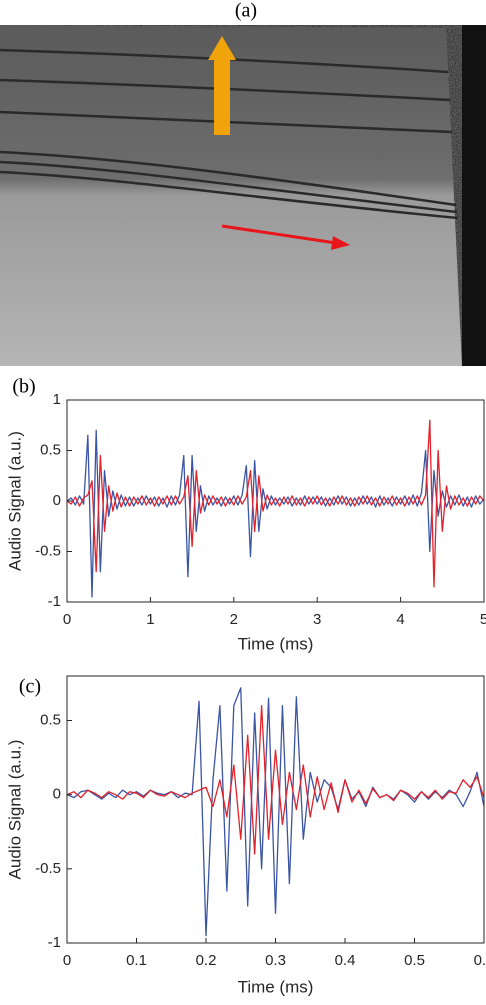 The width and height of the screenshot is (486, 1005). Describe the element at coordinates (30, 687) in the screenshot. I see `panel-label: (c)` at that location.